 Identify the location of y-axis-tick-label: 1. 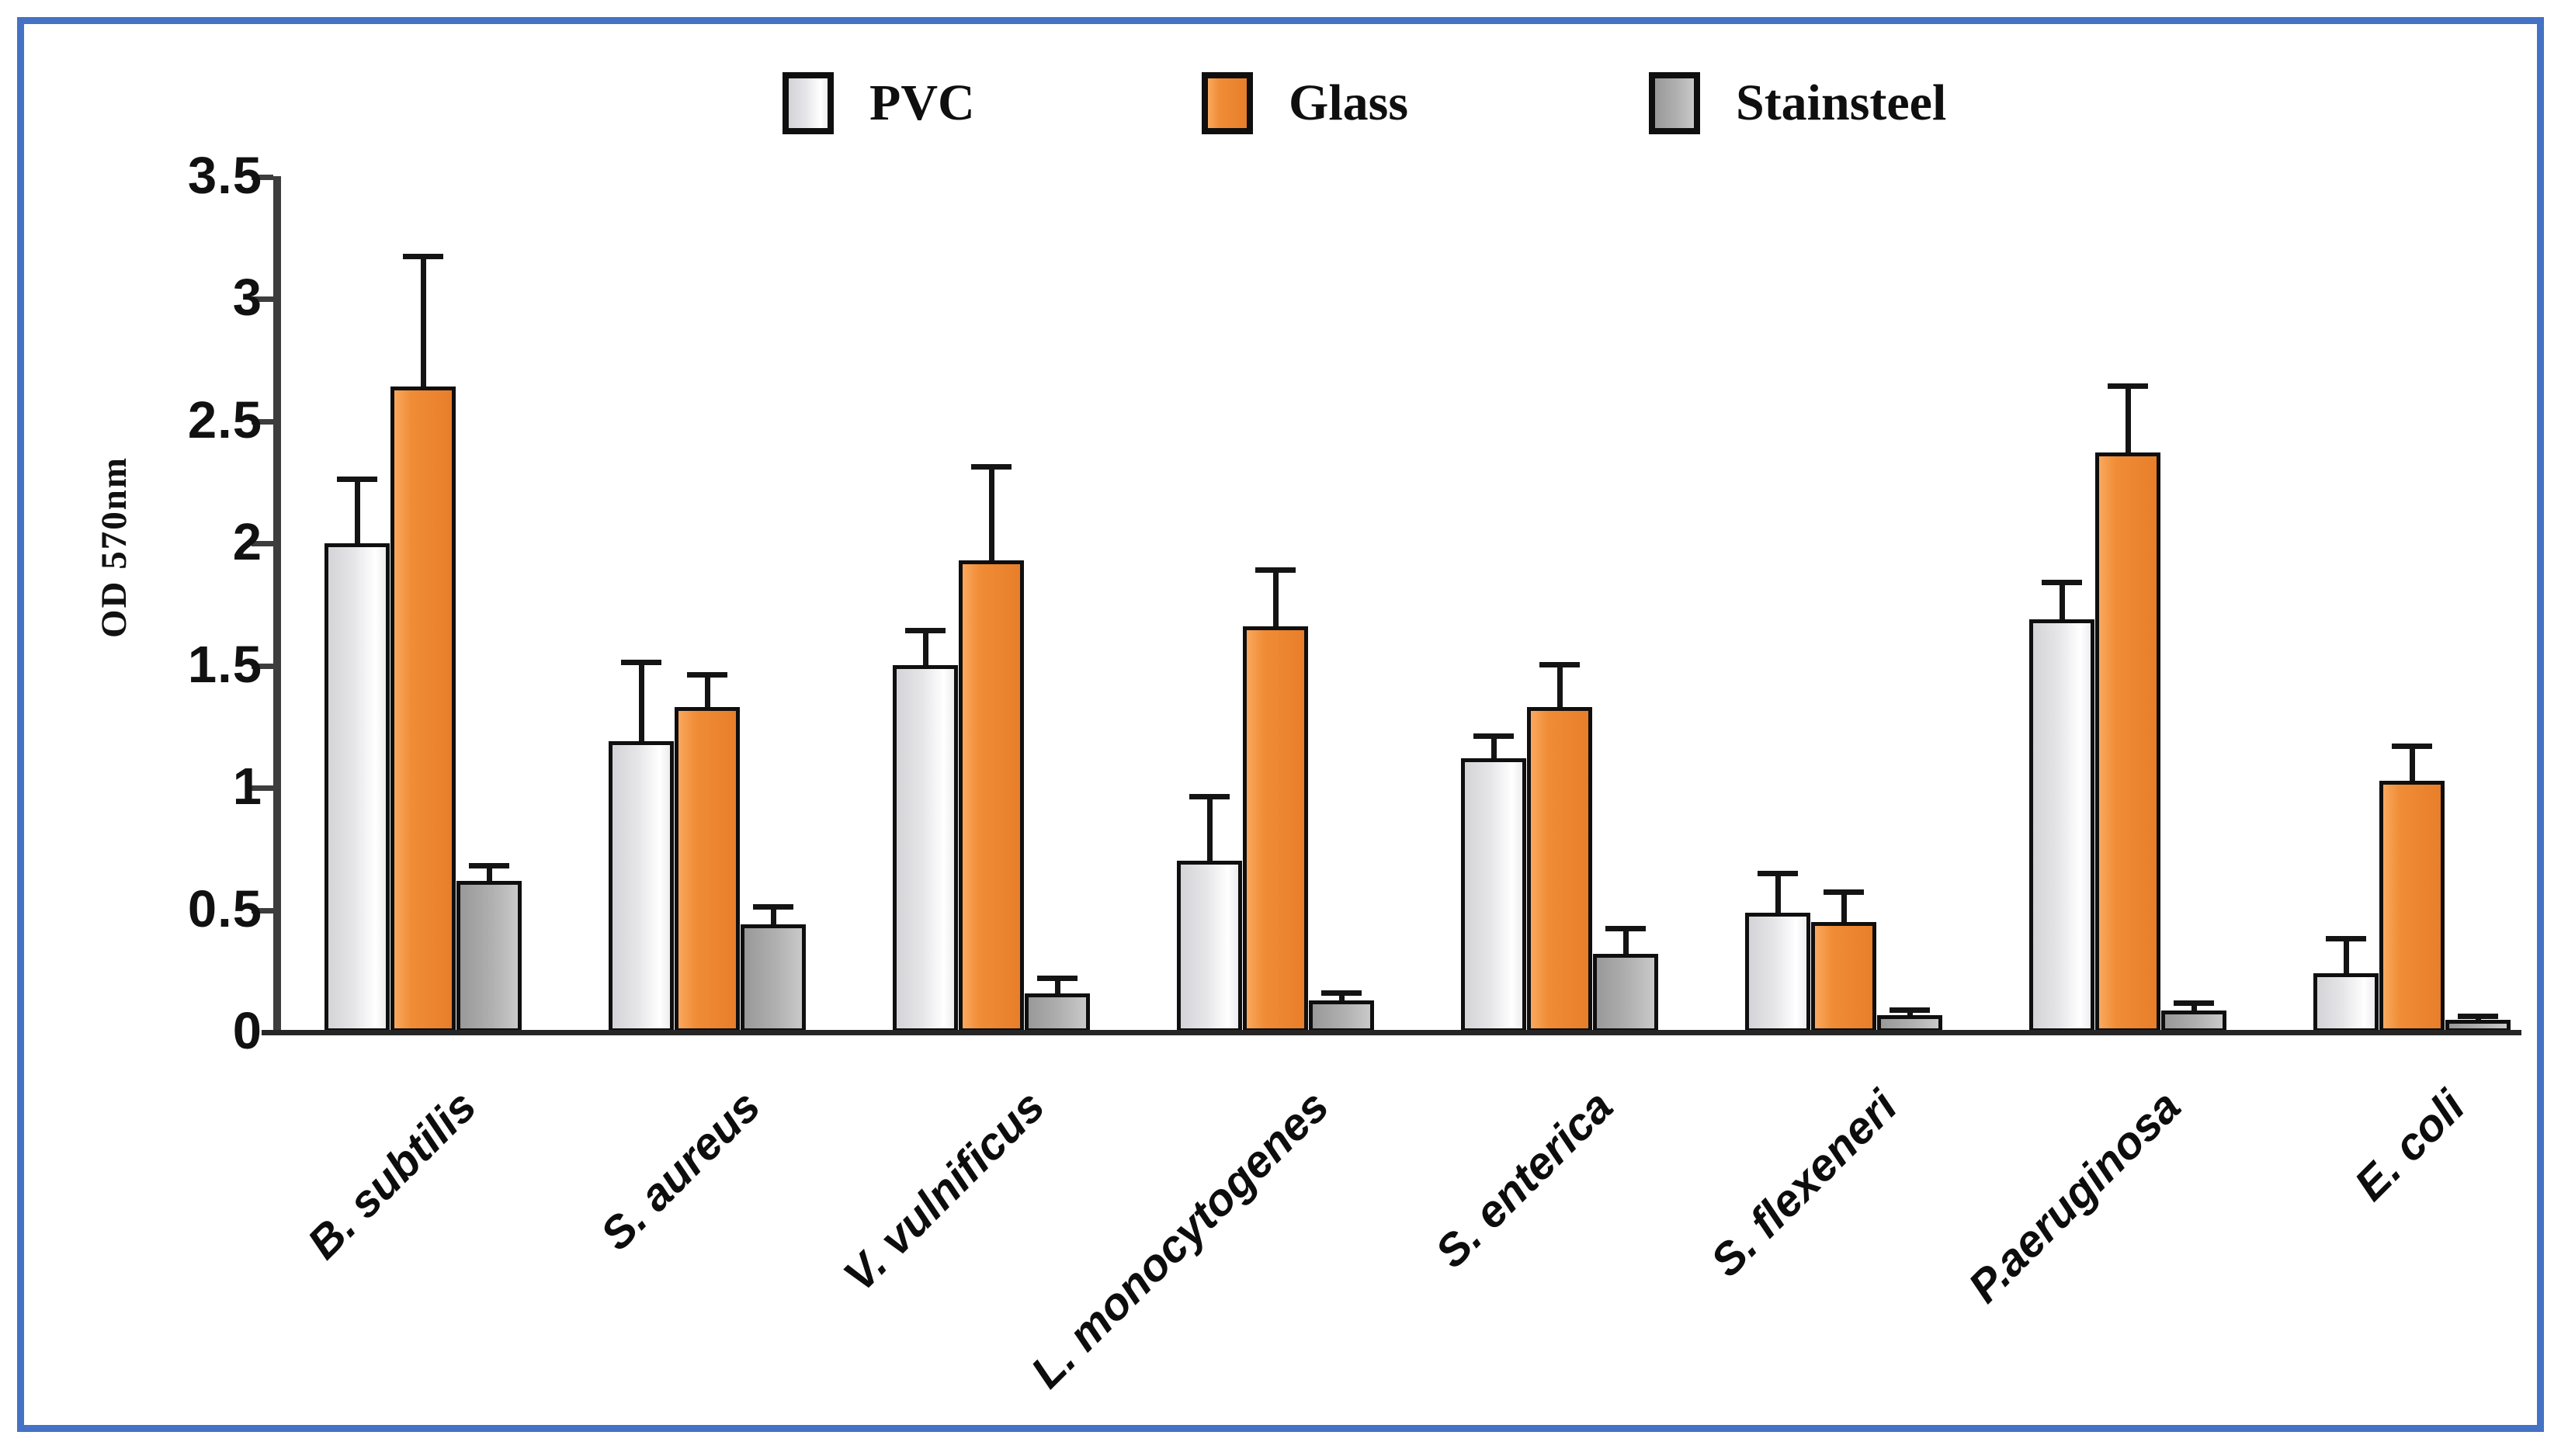
(247, 787).